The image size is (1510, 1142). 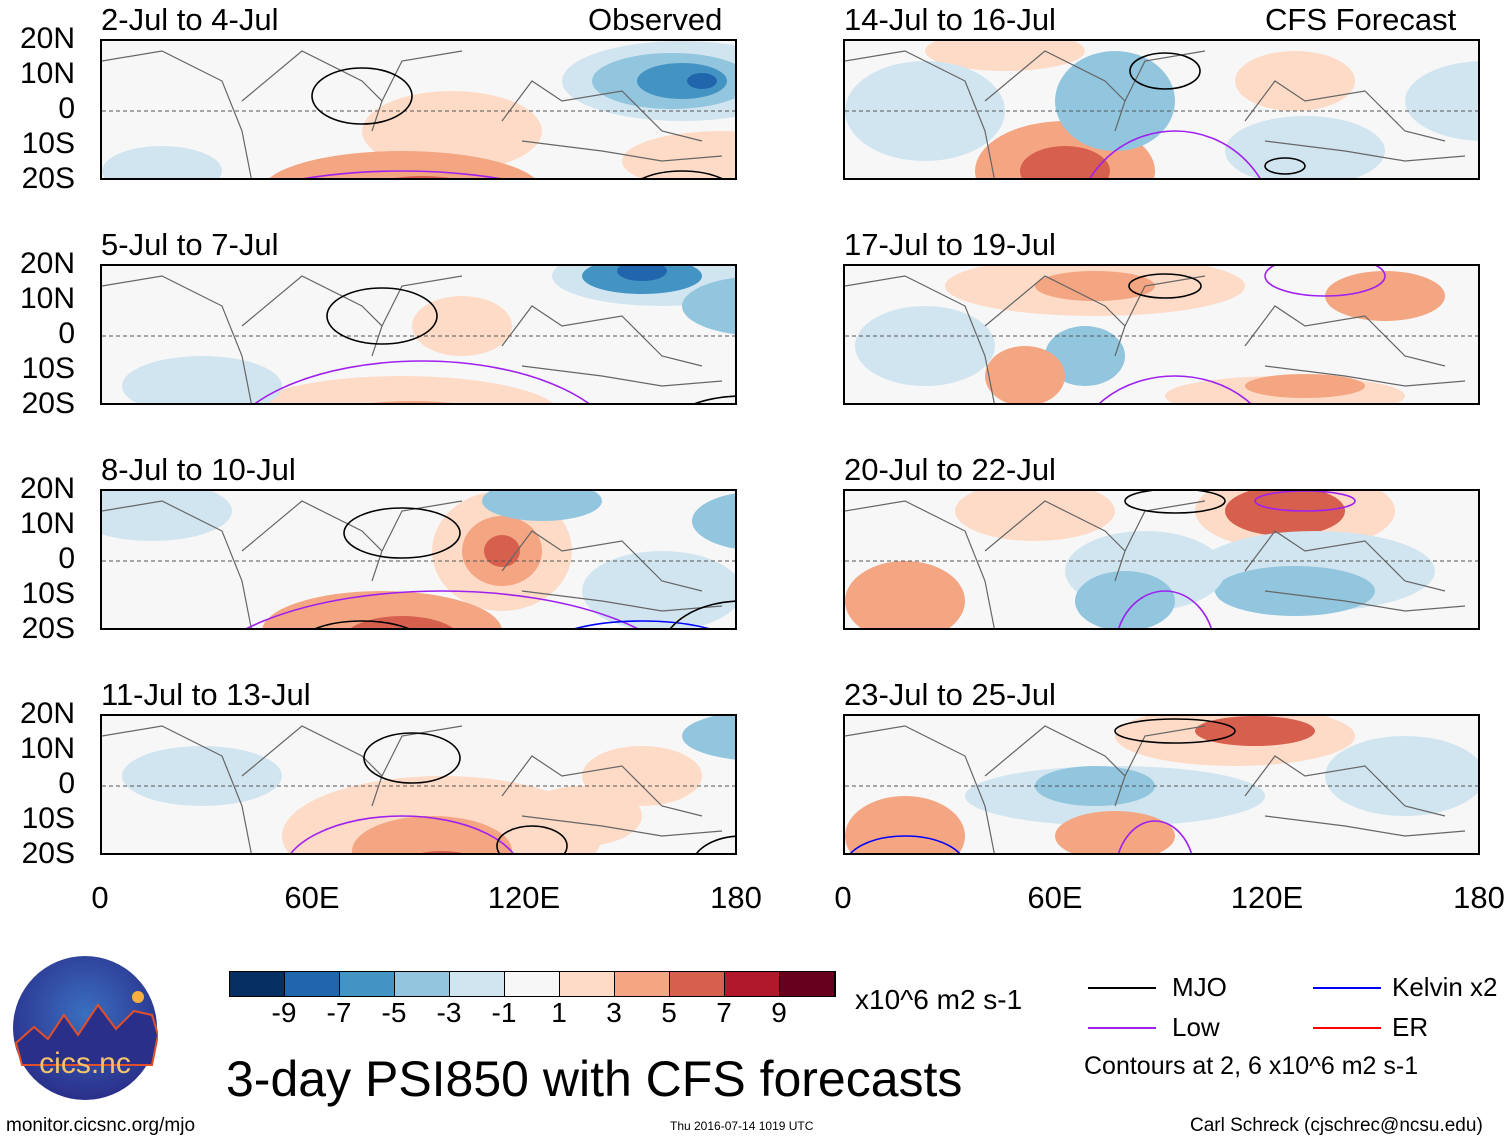 What do you see at coordinates (594, 1079) in the screenshot?
I see `figure-title: 3-day PSI850 with CFS forecasts` at bounding box center [594, 1079].